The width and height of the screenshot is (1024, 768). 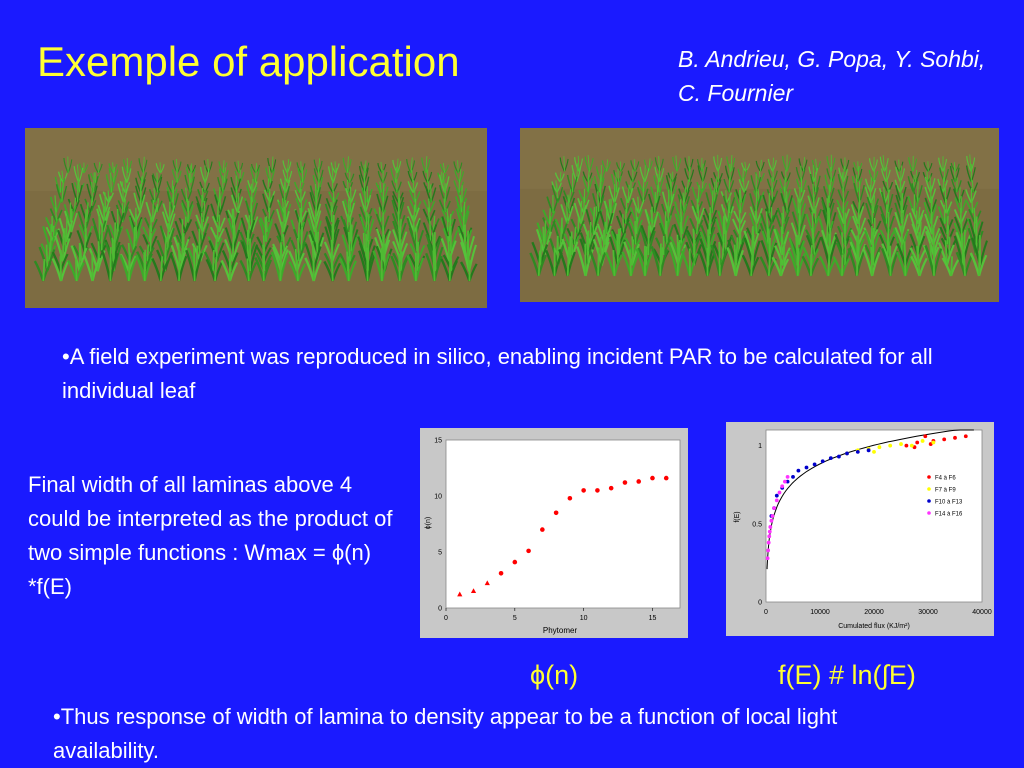 I want to click on phi-chart-panel: 0 5 10 15 0 5 10 15 Phytomer ϕ(n), so click(x=554, y=533).